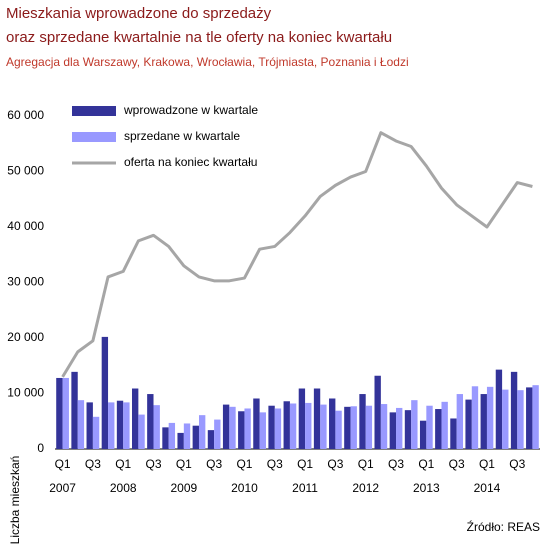  Describe the element at coordinates (139, 13) in the screenshot. I see `chart-title: Mieszkania wprowadzone do sprzedaży` at that location.